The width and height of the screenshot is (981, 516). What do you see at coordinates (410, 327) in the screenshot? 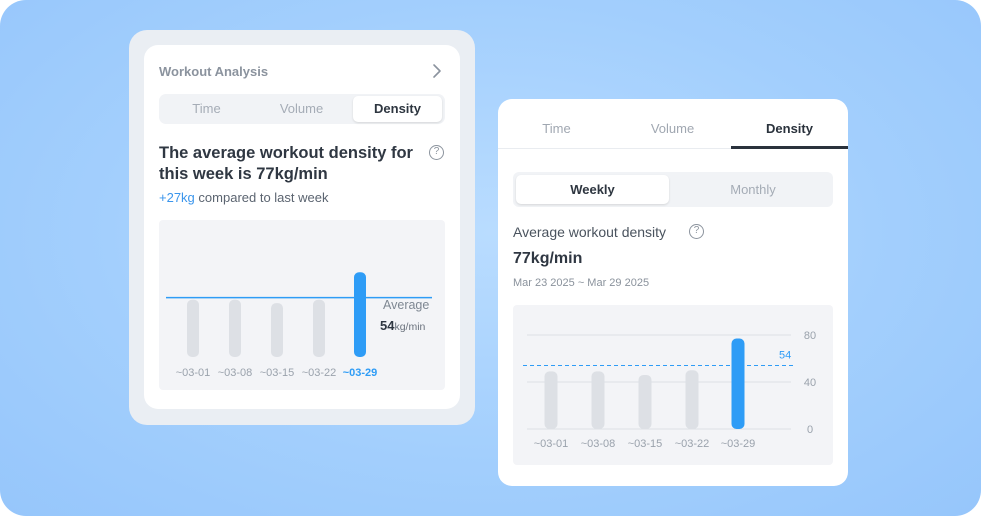
I see `average-unit: kg/min` at bounding box center [410, 327].